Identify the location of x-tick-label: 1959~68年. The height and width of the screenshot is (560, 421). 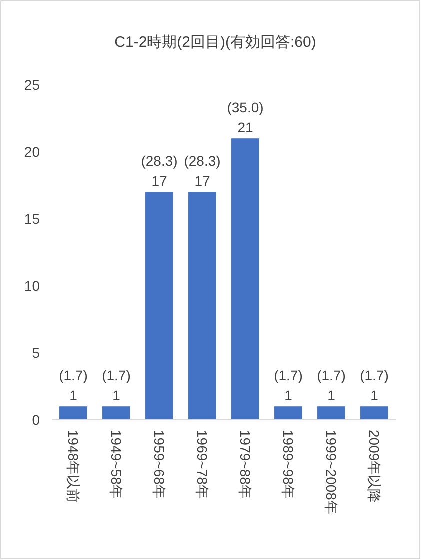
(160, 464).